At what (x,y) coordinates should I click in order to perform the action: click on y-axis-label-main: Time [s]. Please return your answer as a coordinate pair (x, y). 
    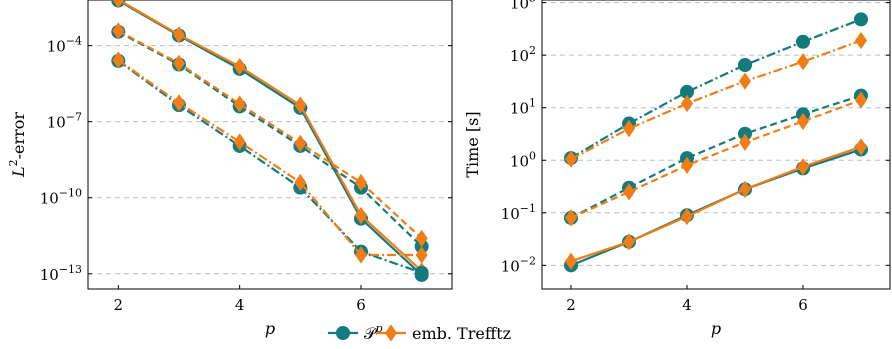
    Looking at the image, I should click on (472, 144).